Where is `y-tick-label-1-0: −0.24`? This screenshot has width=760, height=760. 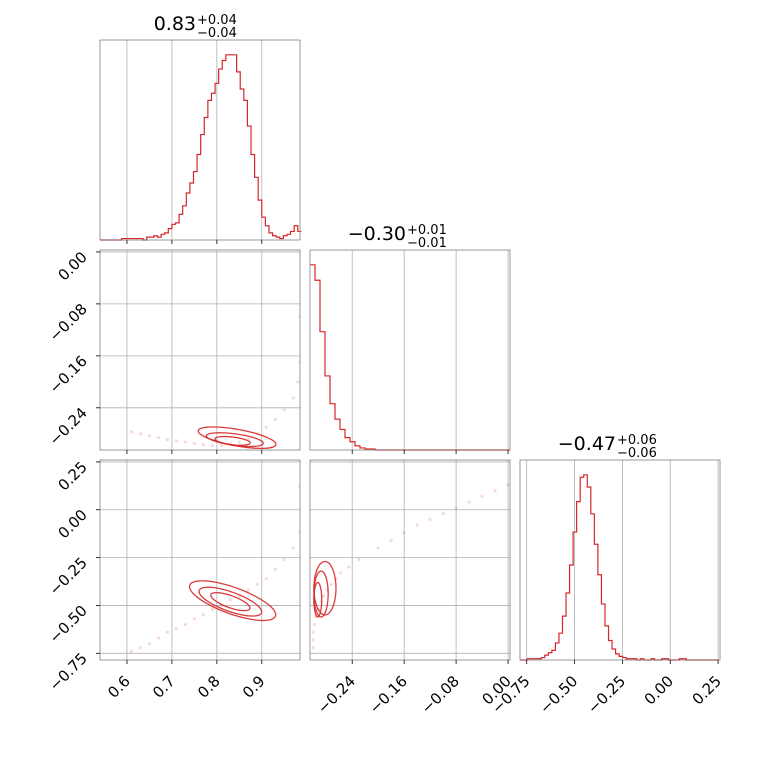
y-tick-label-1-0: −0.24 is located at coordinates (68, 426).